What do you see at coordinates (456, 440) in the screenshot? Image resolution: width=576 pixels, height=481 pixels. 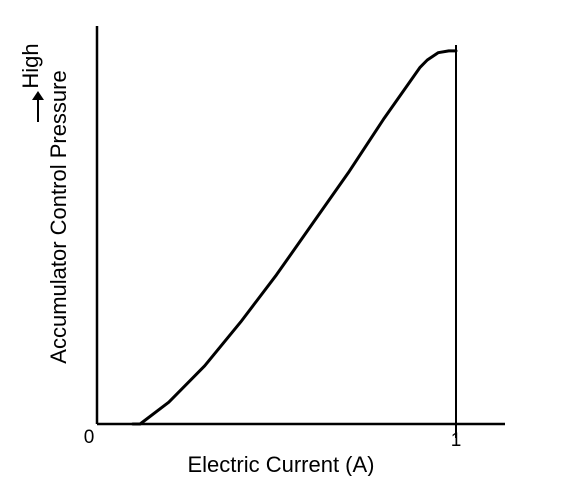 I see `x-tick-label-1: 1` at bounding box center [456, 440].